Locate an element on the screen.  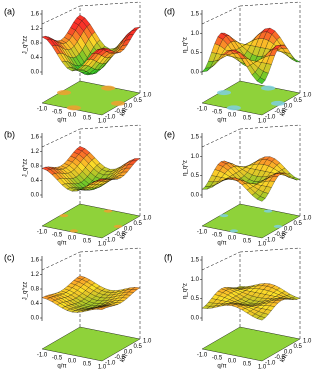
panel-label: (a) is located at coordinates (9, 11).